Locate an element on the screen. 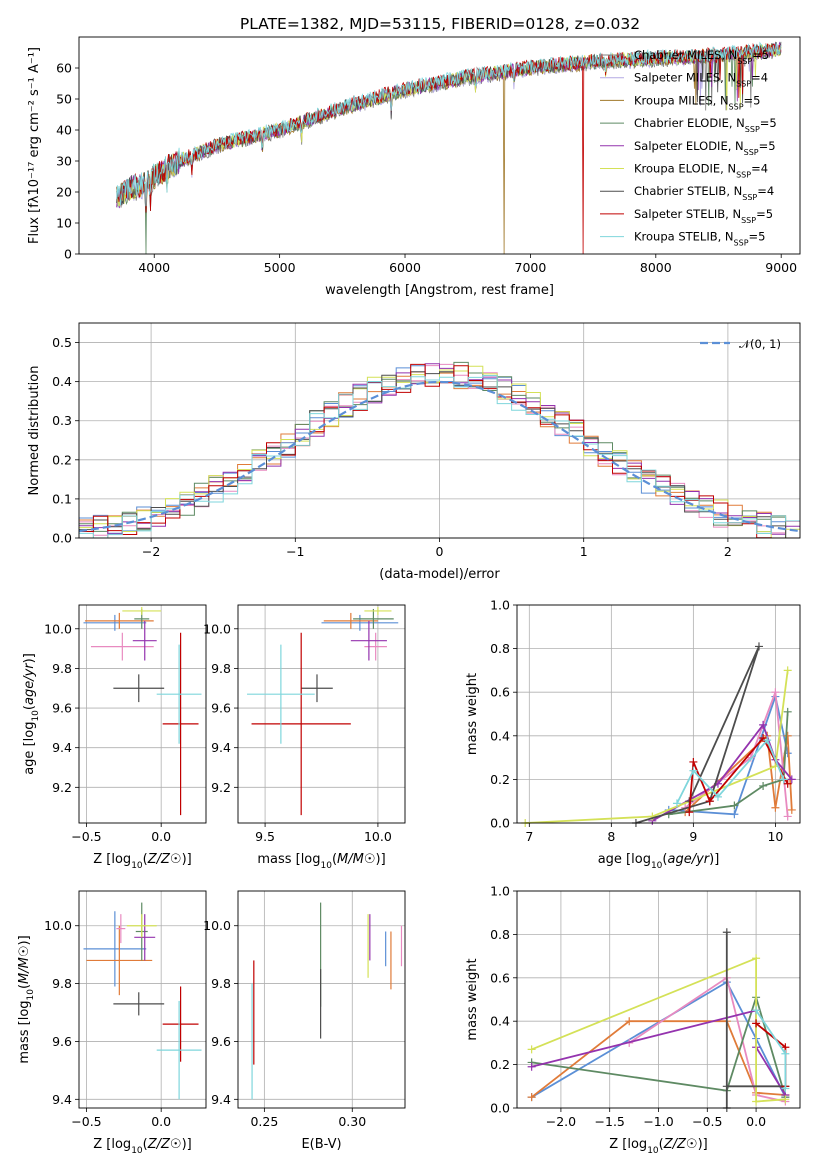  mass-vs-Z-grid is located at coordinates (142, 999).